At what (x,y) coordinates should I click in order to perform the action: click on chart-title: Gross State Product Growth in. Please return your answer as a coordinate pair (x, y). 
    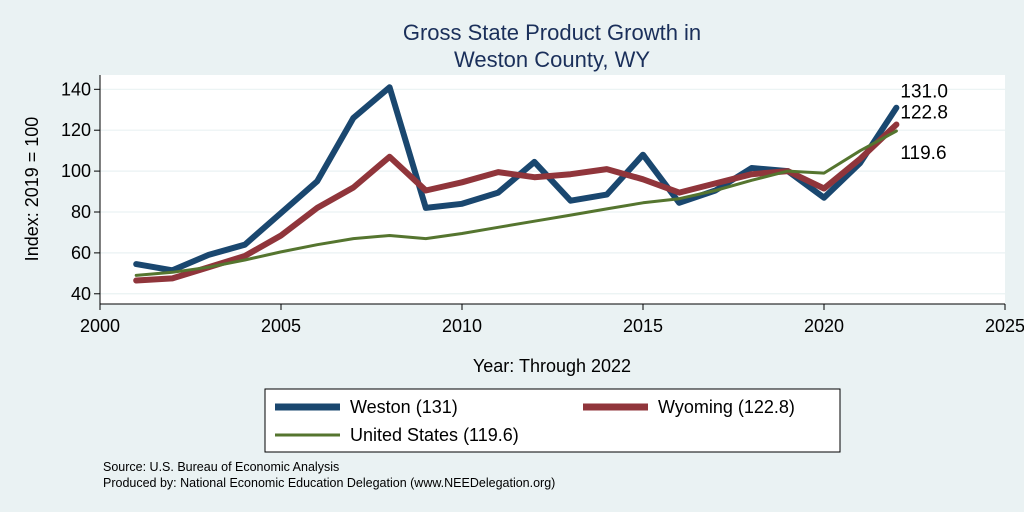
    Looking at the image, I should click on (552, 32).